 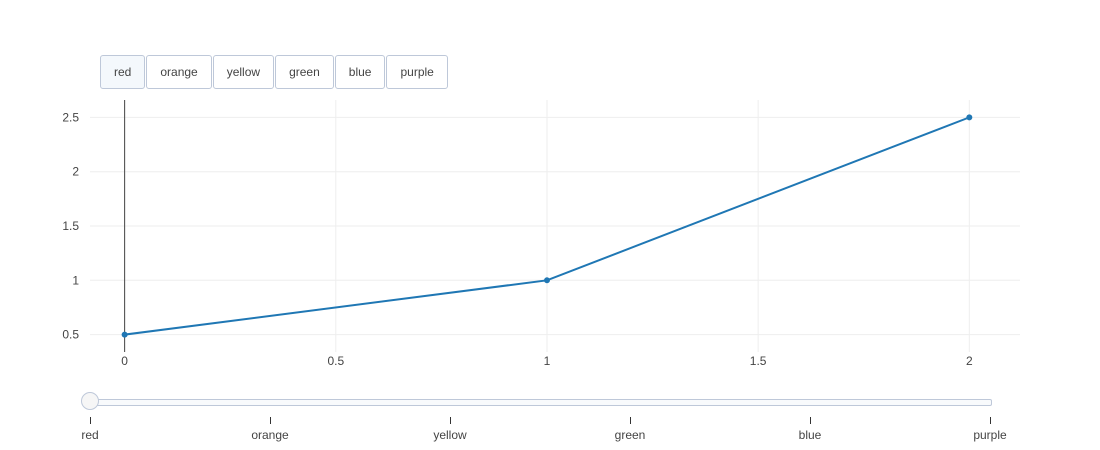 What do you see at coordinates (75, 280) in the screenshot?
I see `y-tick-label: 1` at bounding box center [75, 280].